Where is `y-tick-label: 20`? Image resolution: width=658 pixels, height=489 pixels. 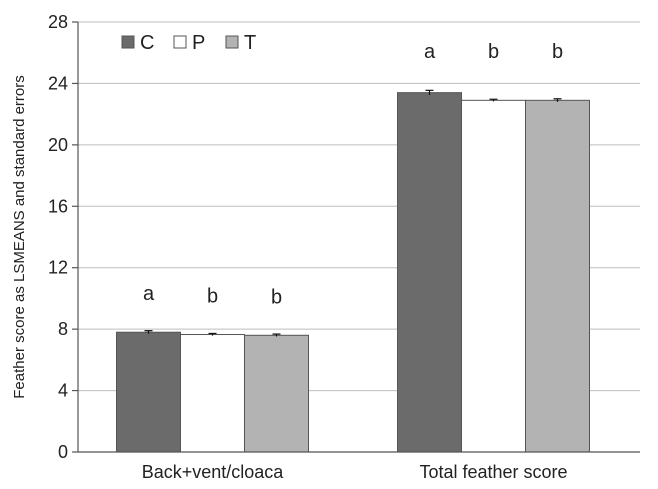
y-tick-label: 20 is located at coordinates (58, 145).